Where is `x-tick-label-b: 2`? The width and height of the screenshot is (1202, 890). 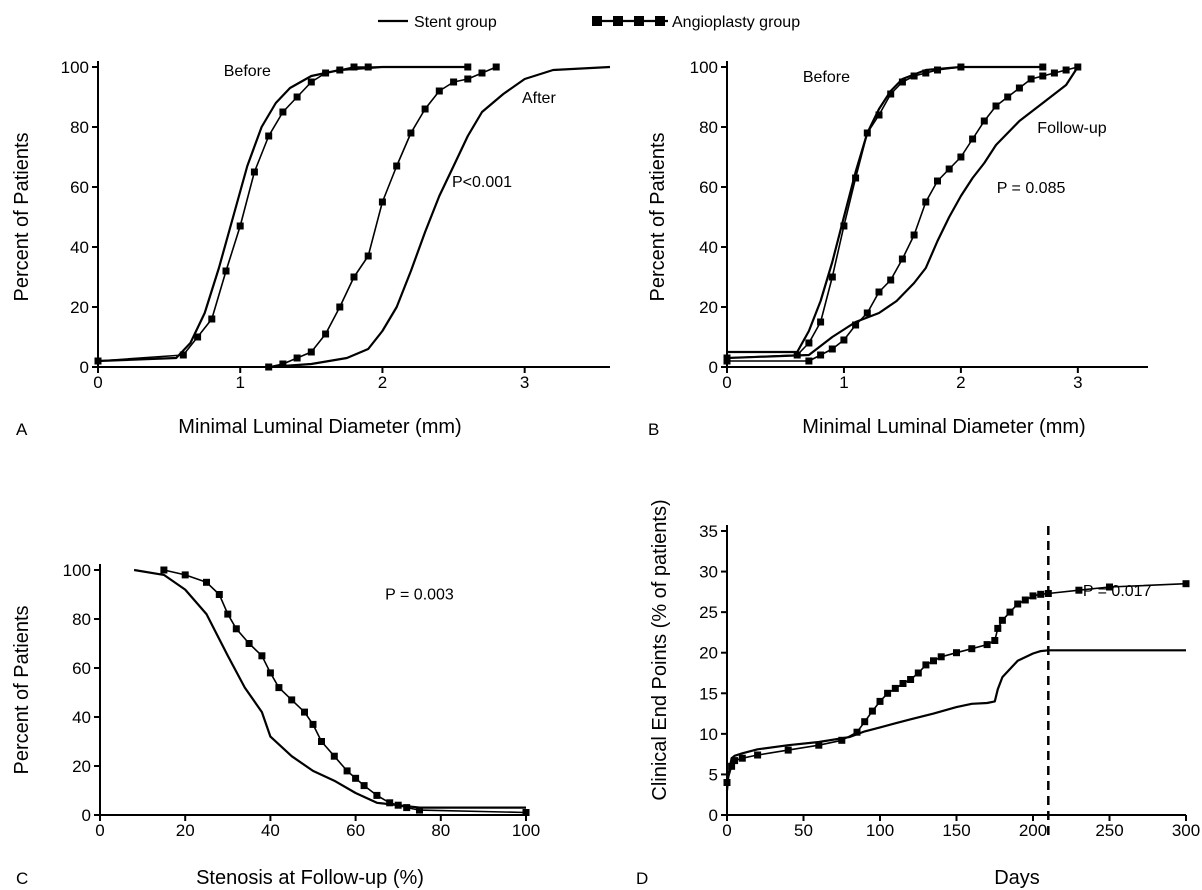
x-tick-label-b: 2 is located at coordinates (960, 382).